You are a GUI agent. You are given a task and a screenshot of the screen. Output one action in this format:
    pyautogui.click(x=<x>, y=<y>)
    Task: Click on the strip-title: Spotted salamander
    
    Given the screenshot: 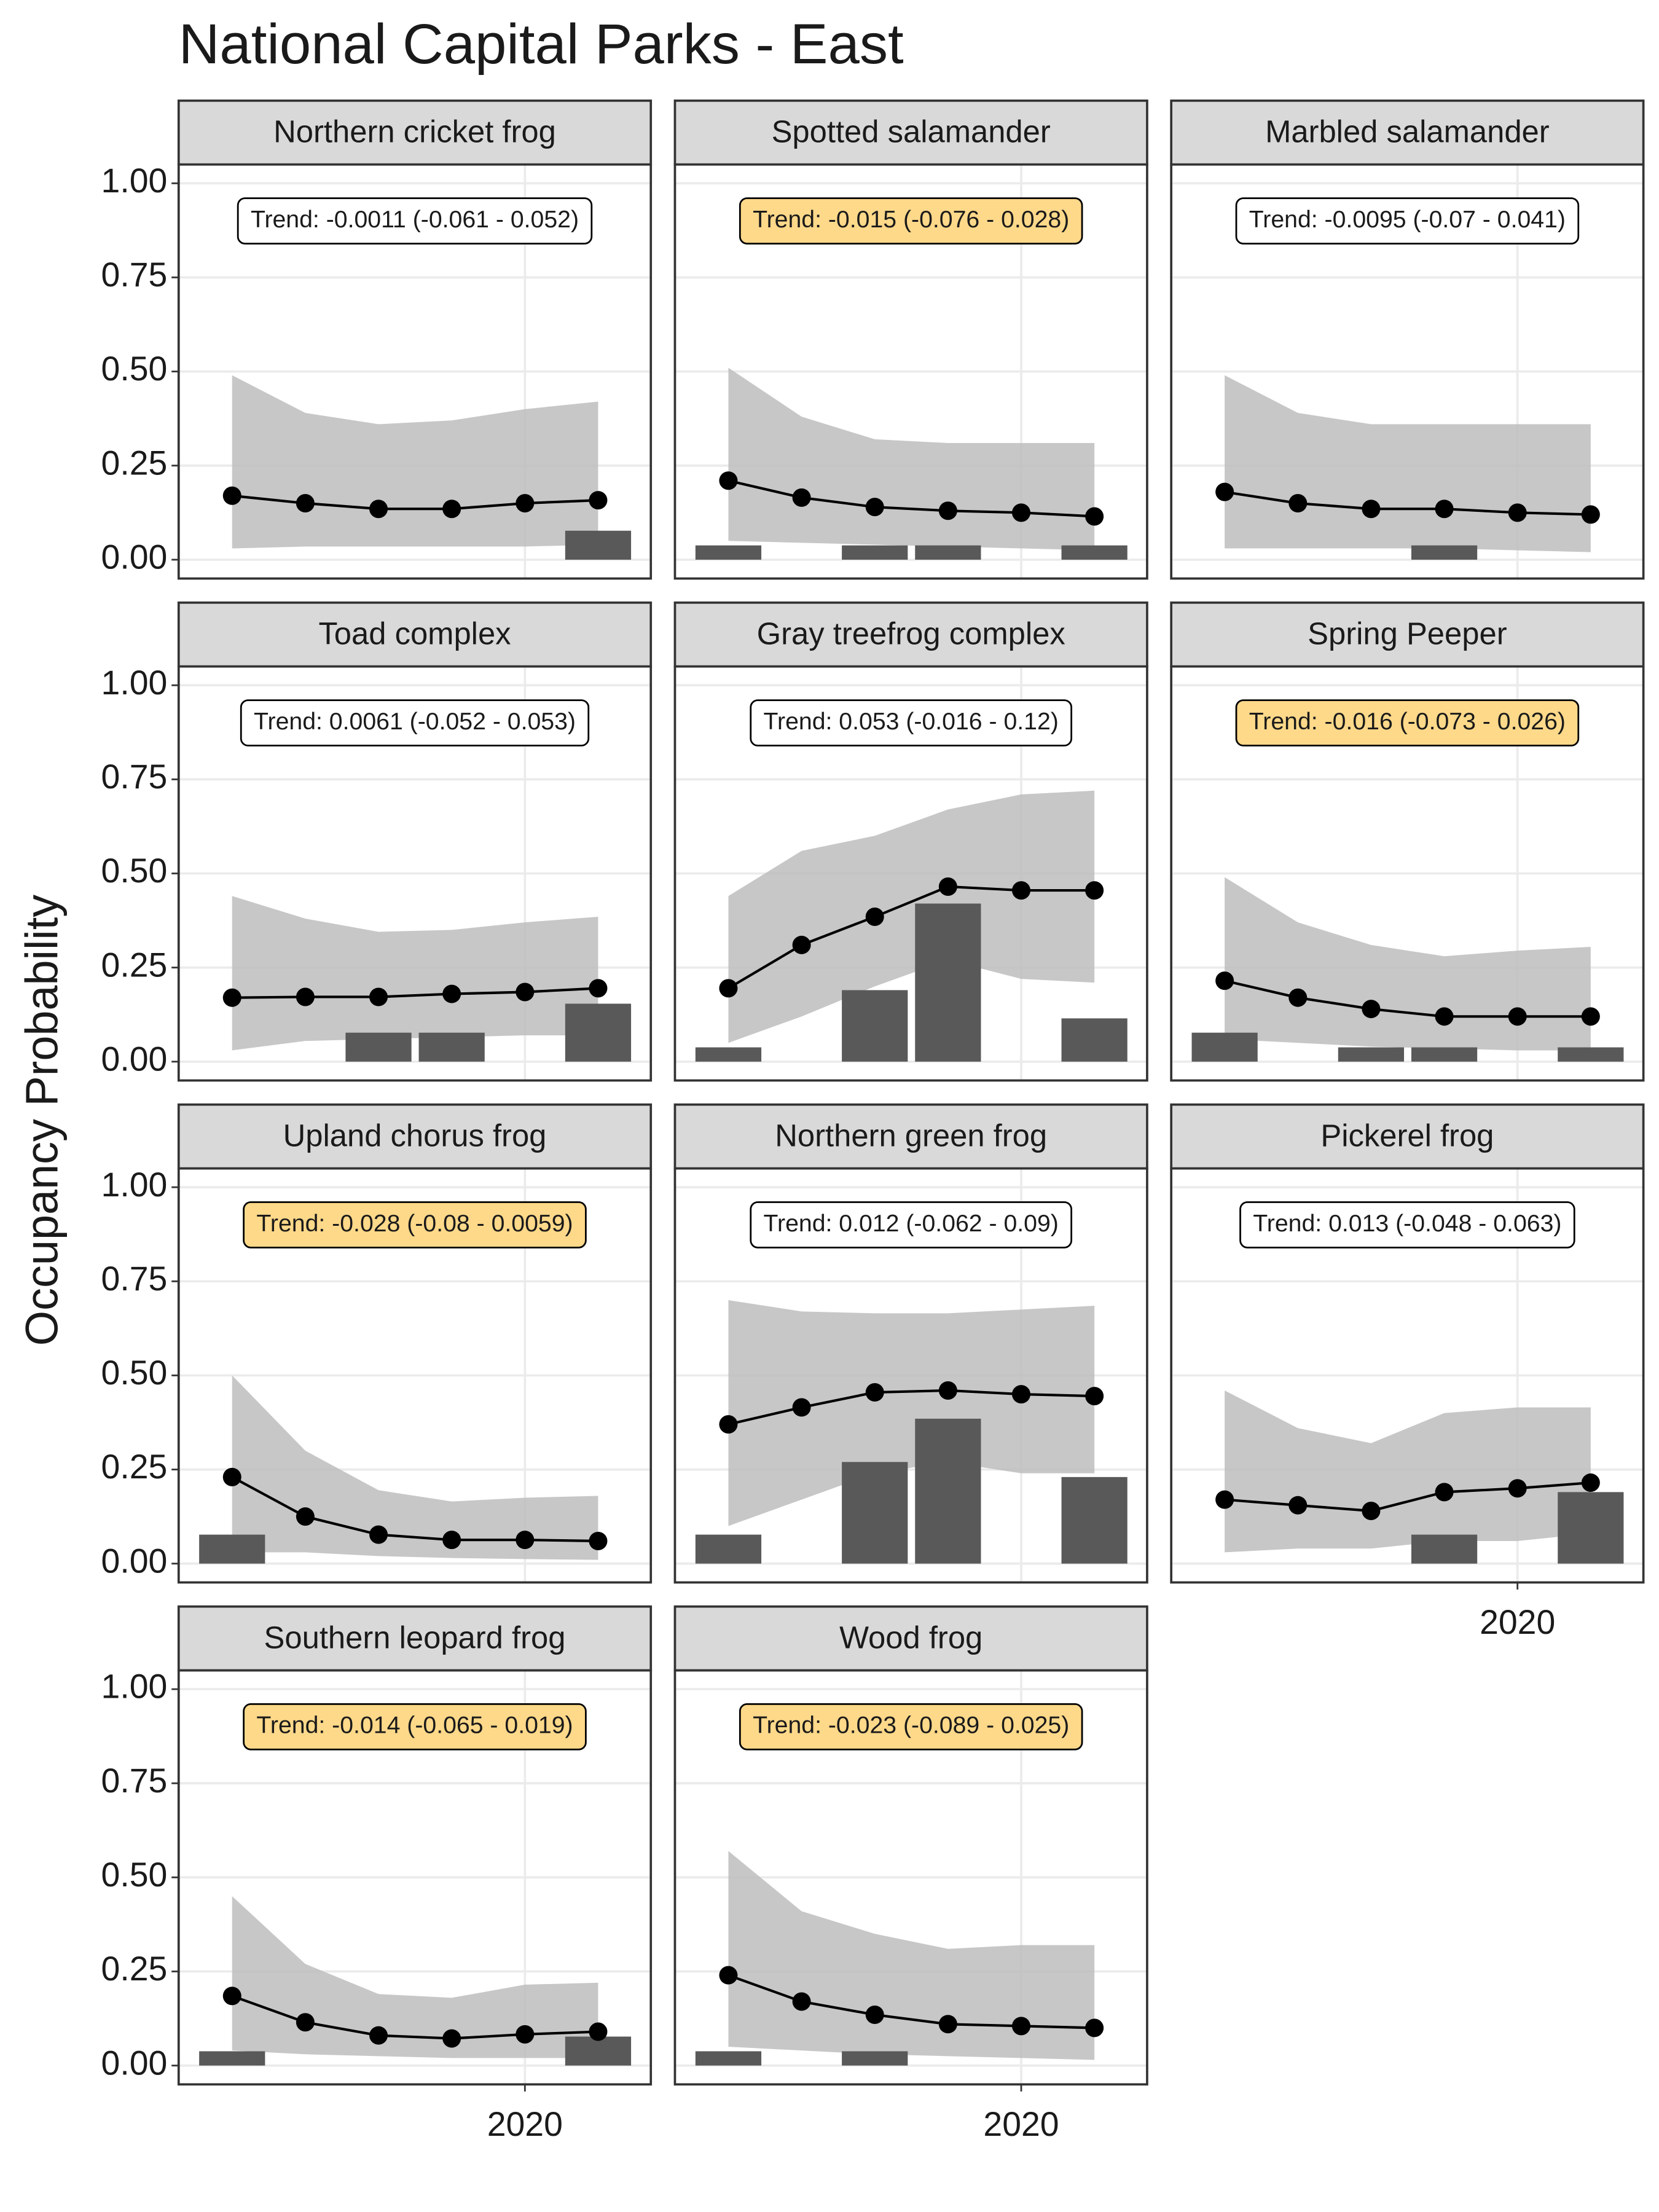 What is the action you would take?
    pyautogui.click(x=911, y=131)
    